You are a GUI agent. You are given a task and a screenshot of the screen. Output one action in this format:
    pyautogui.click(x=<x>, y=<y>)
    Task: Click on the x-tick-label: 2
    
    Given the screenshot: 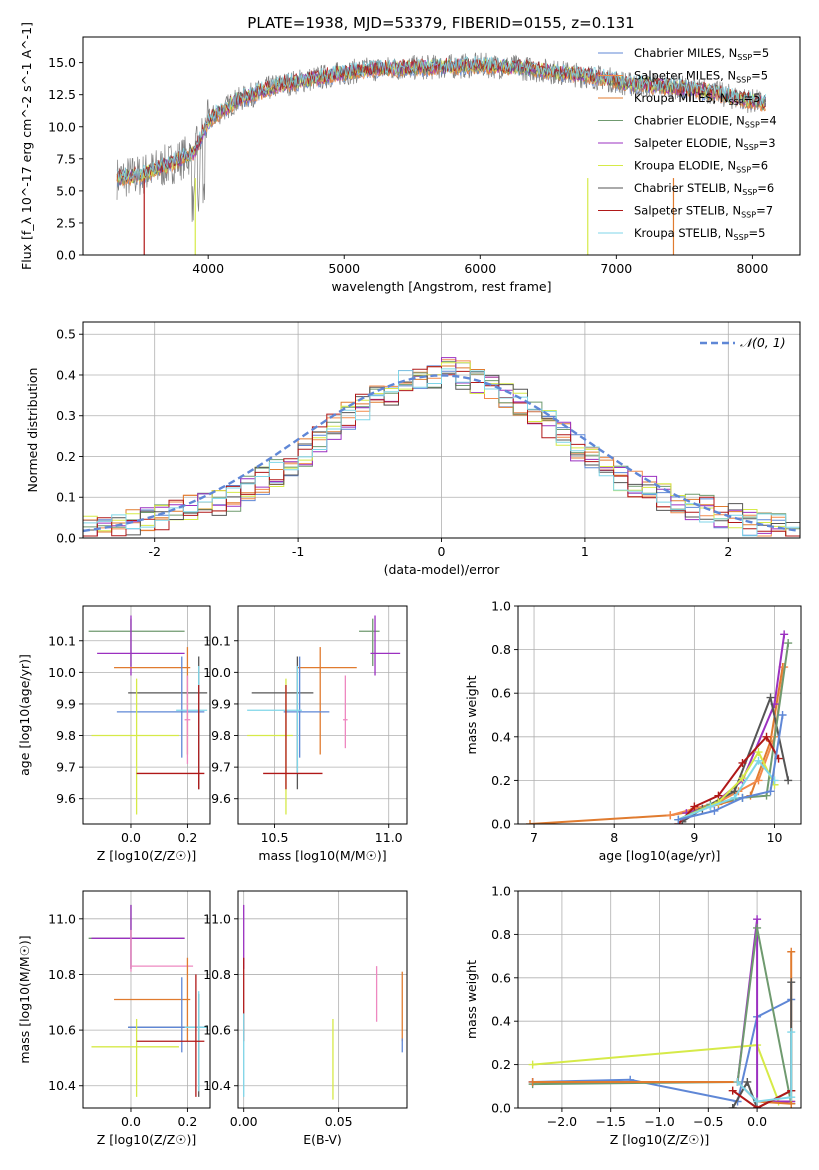 What is the action you would take?
    pyautogui.click(x=728, y=551)
    